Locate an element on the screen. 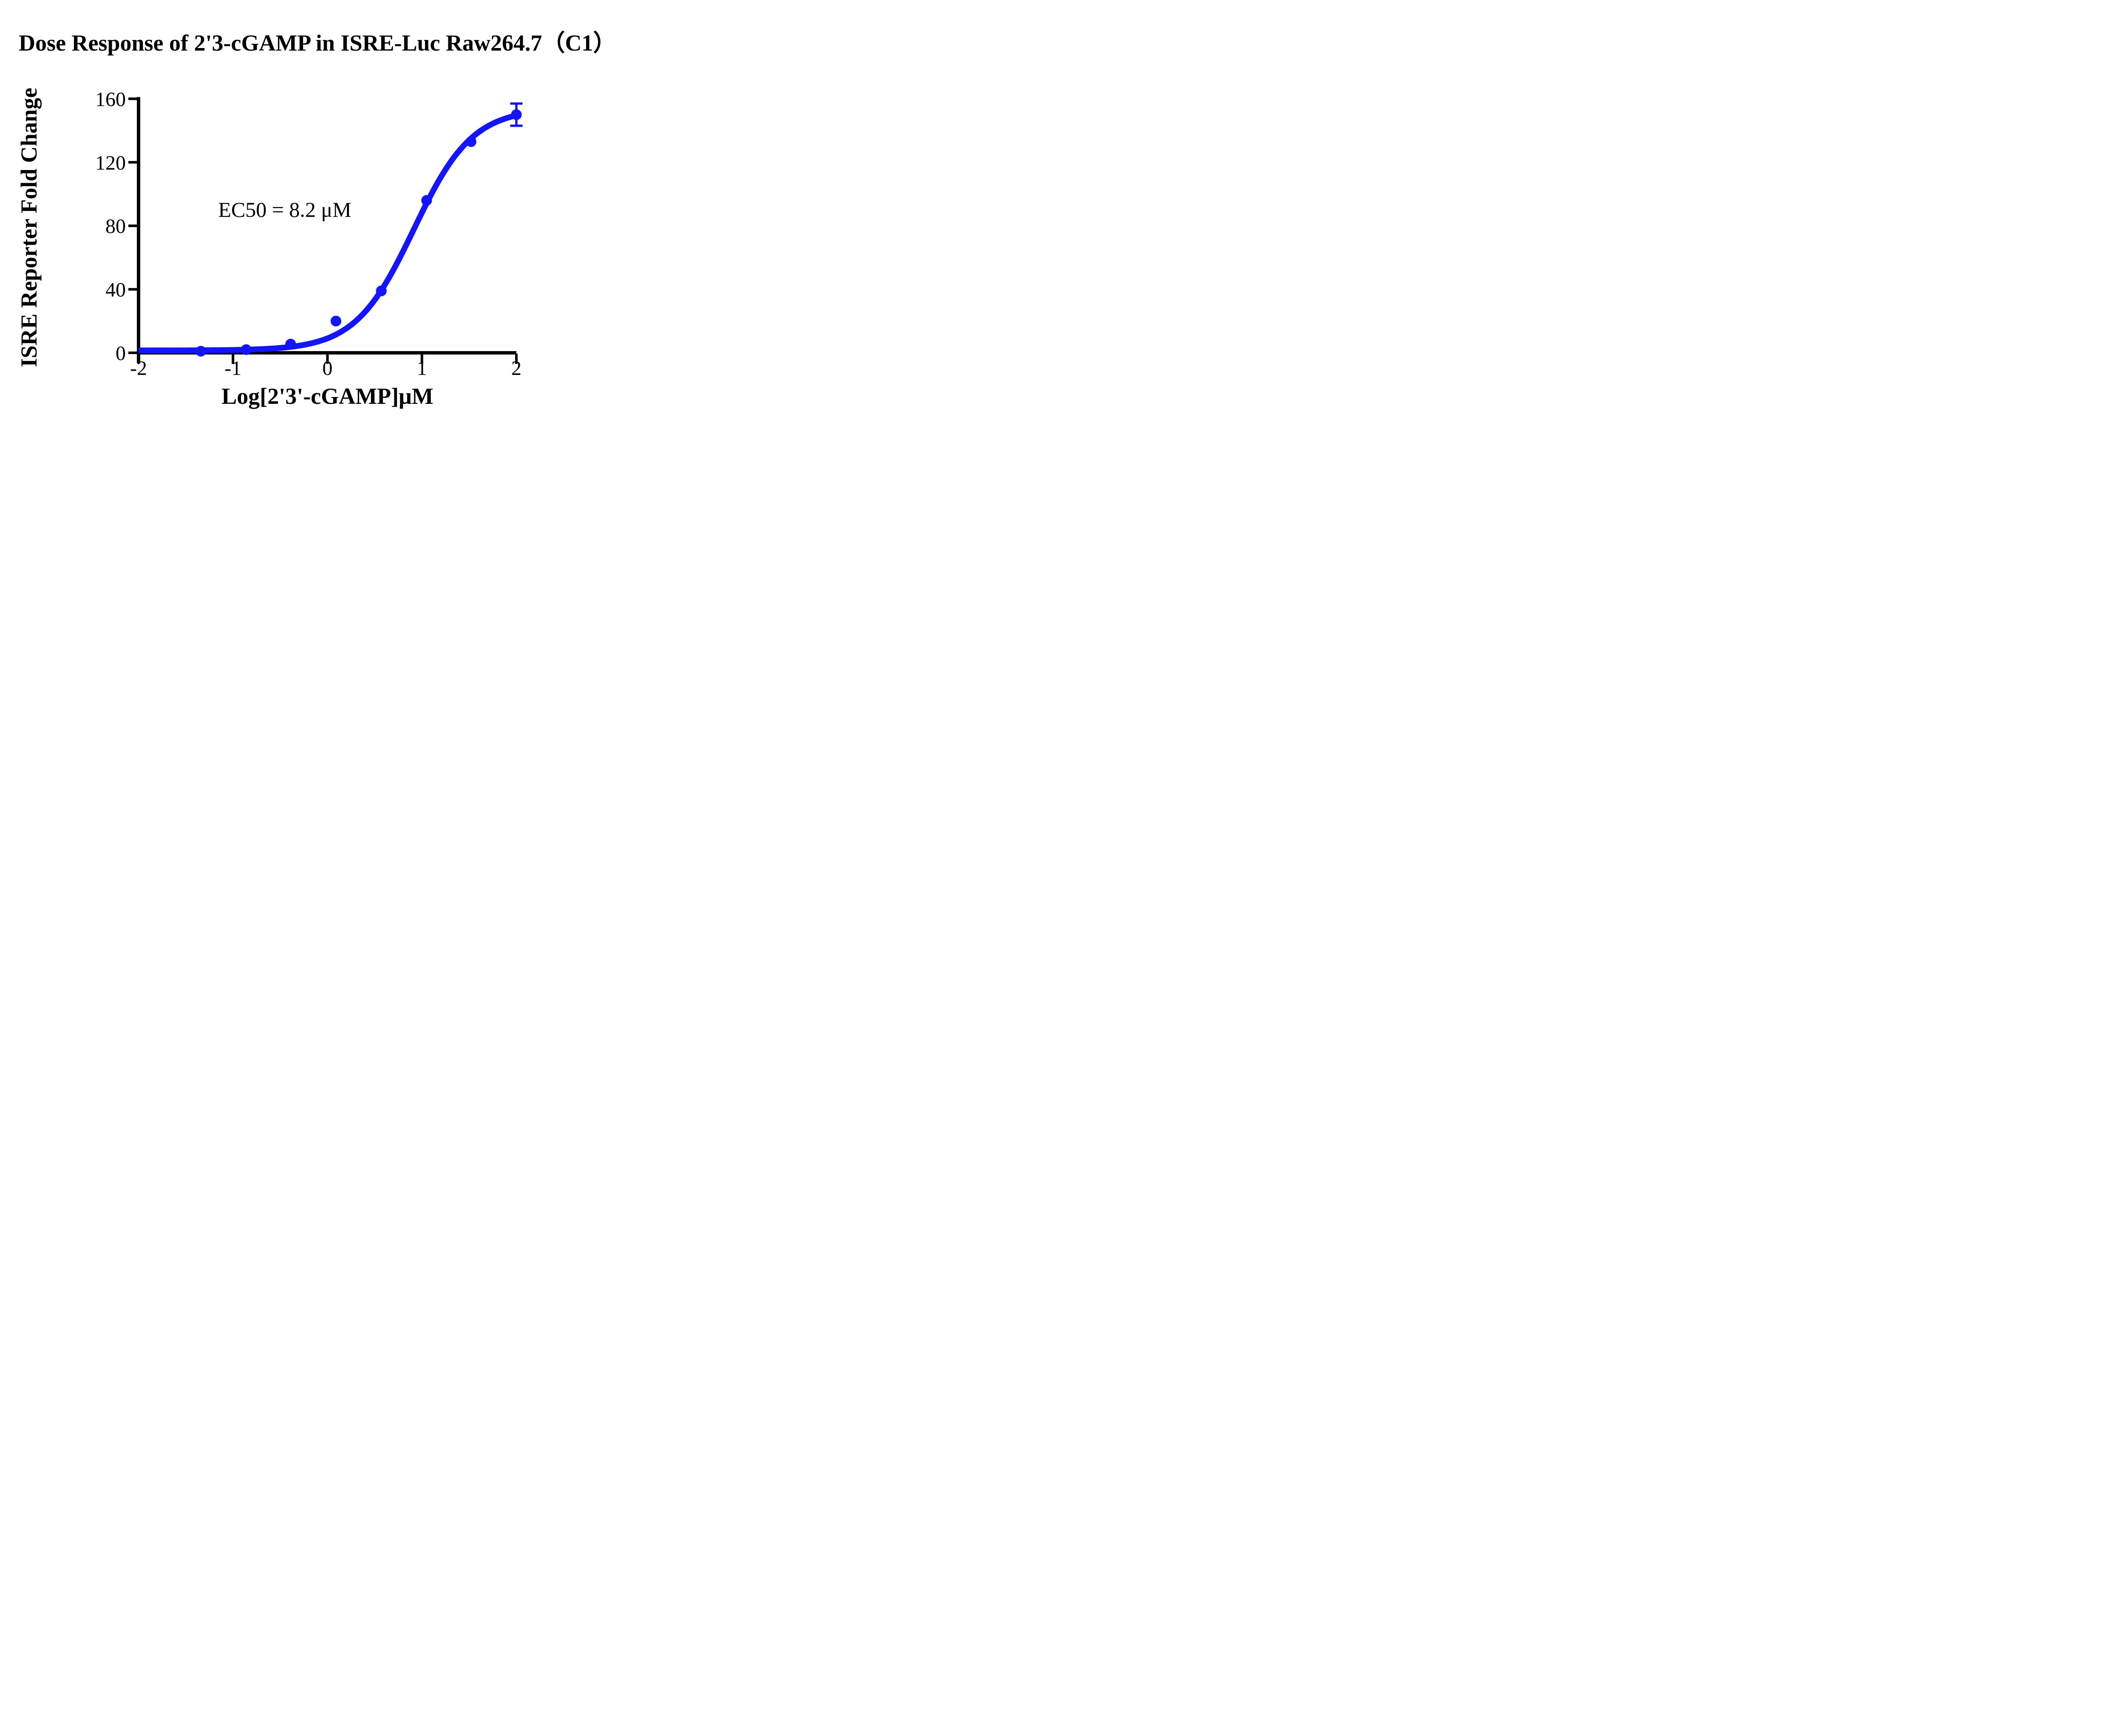  x-tick-label: 0 is located at coordinates (328, 369).